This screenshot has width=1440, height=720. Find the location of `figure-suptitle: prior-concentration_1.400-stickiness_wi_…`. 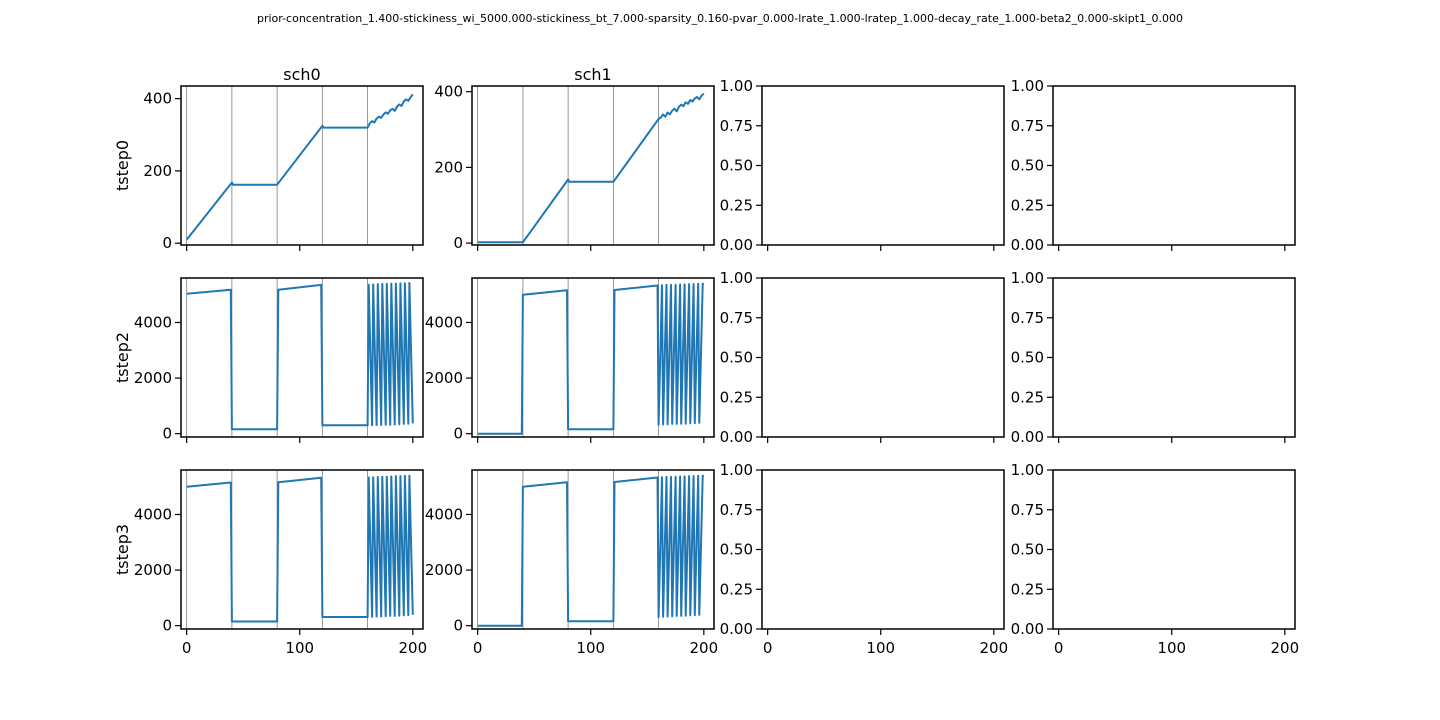

figure-suptitle: prior-concentration_1.400-stickiness_wi_… is located at coordinates (720, 18).